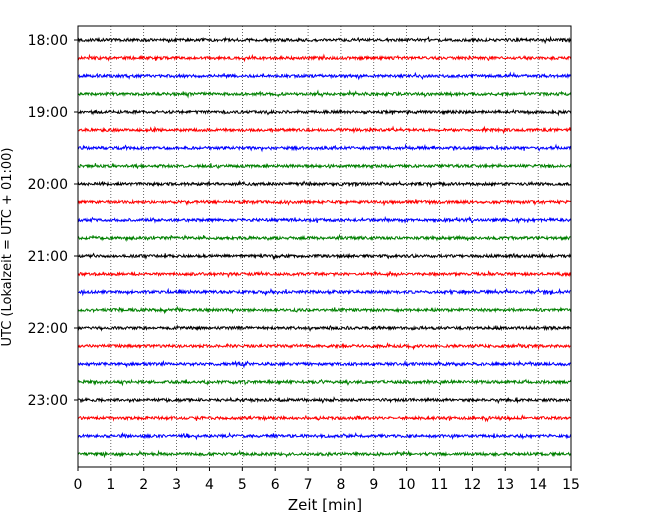 The image size is (650, 525). What do you see at coordinates (275, 485) in the screenshot?
I see `x-tick-label: 6` at bounding box center [275, 485].